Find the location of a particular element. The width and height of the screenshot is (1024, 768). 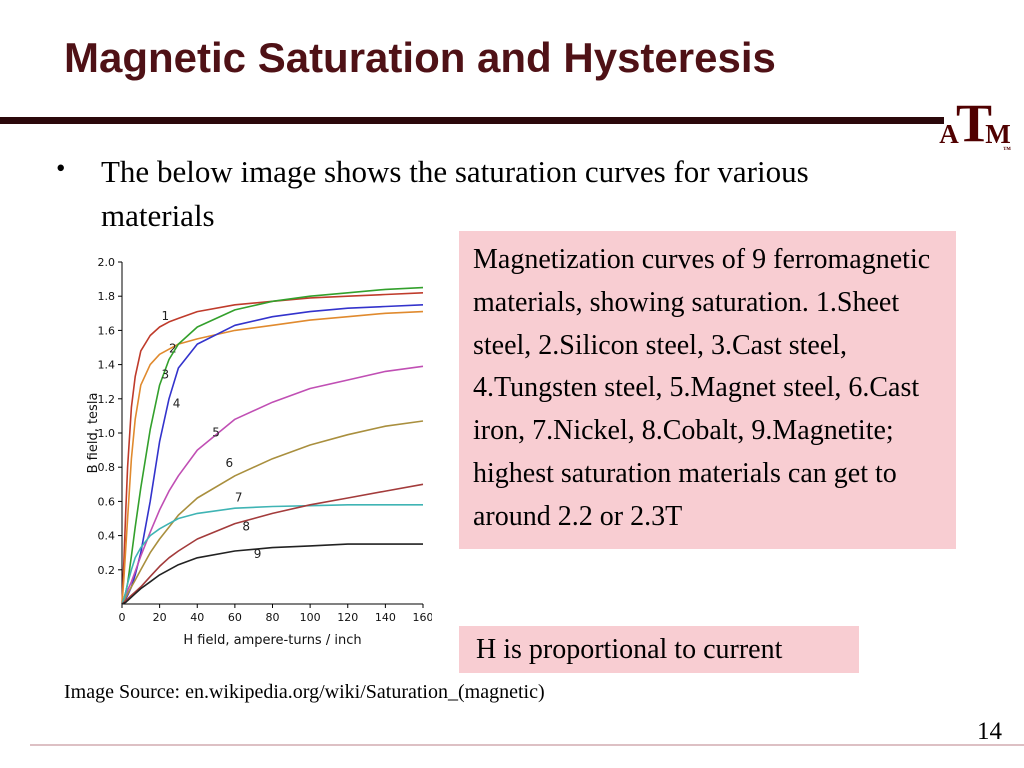

curve-number-label-9: 9 is located at coordinates (258, 554).